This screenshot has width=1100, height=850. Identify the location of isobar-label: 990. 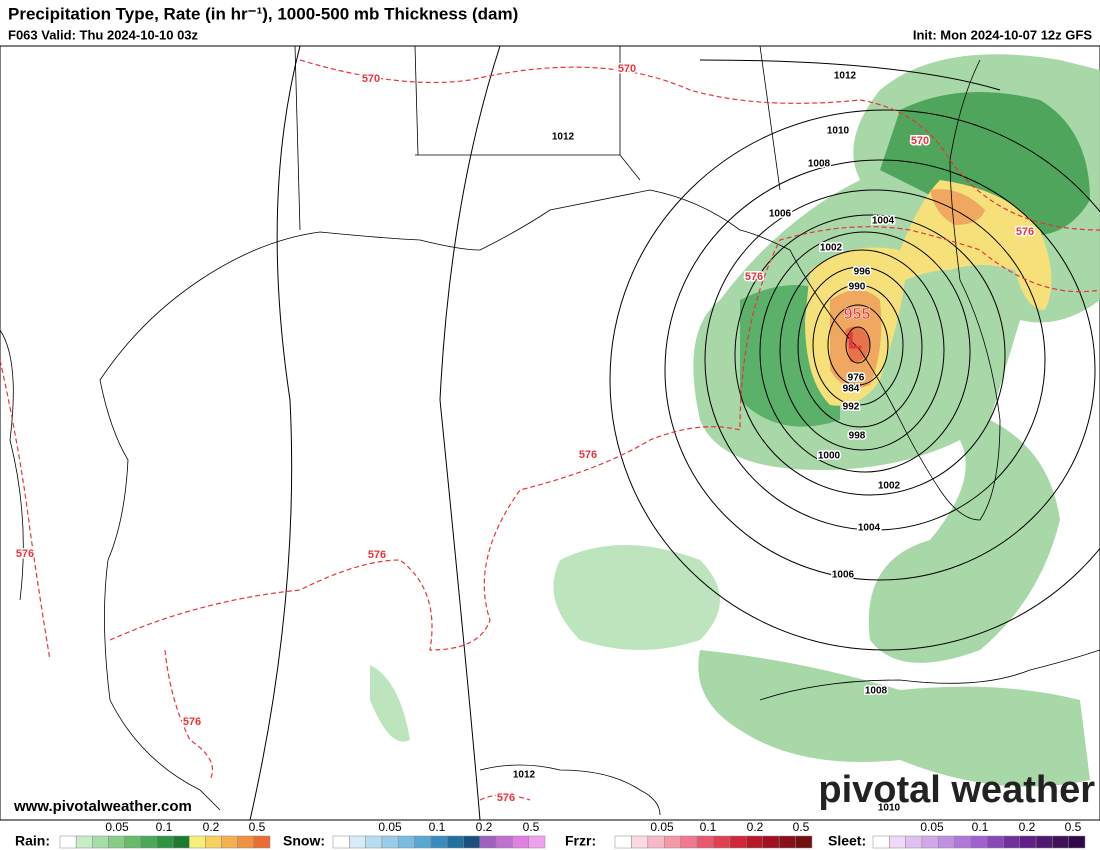
(857, 287).